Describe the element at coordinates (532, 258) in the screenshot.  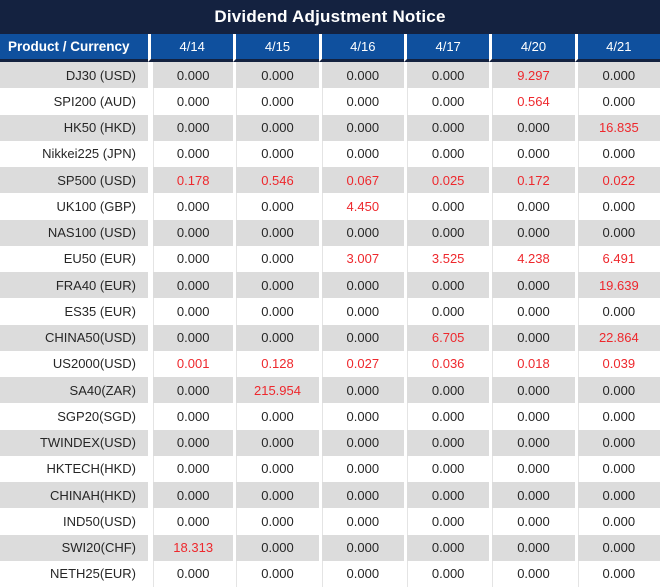
I see `value-cell: 4.238` at that location.